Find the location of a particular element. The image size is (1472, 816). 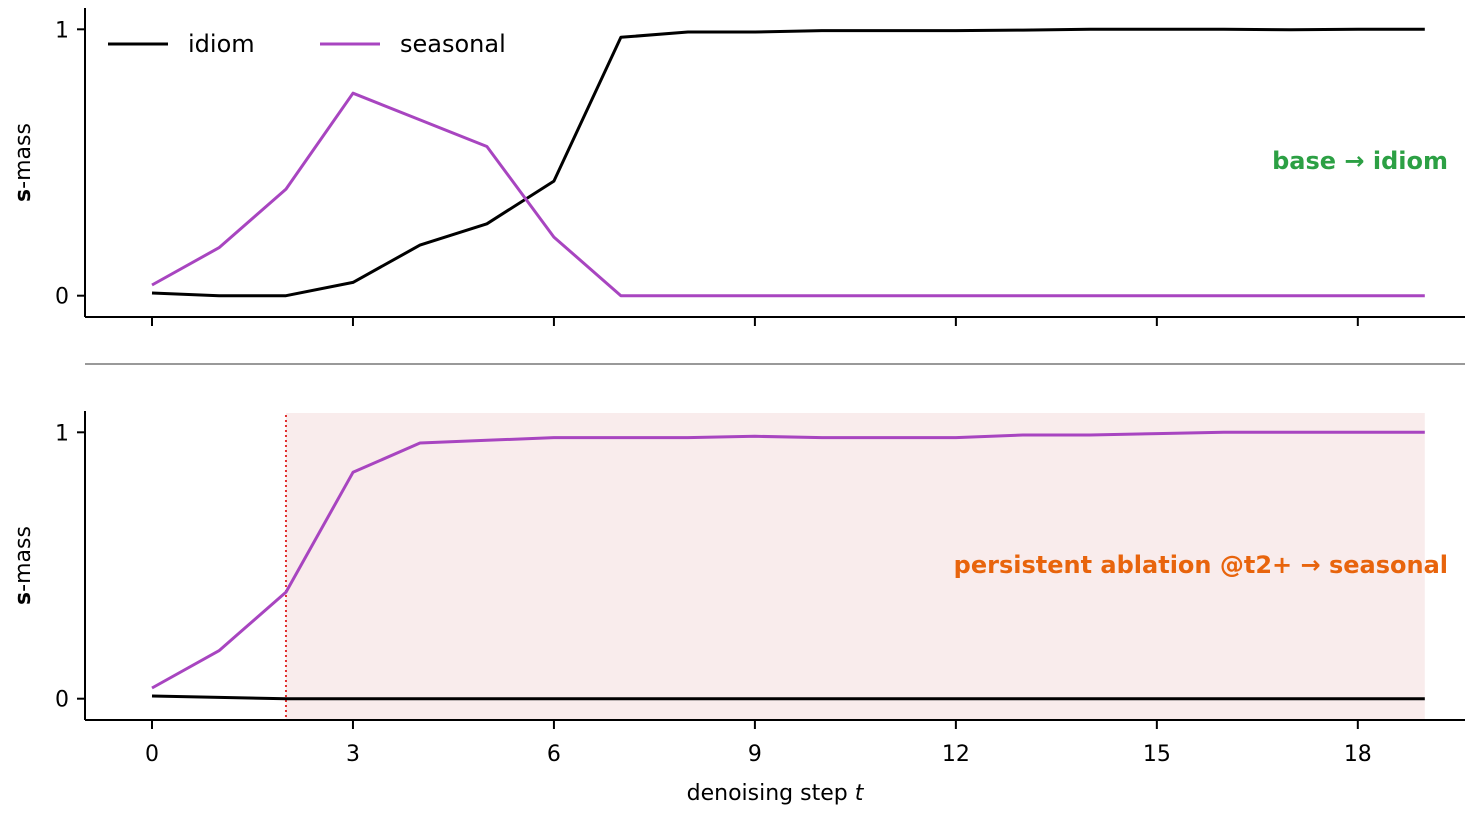

annotation-label: base → idiom is located at coordinates (1360, 161).